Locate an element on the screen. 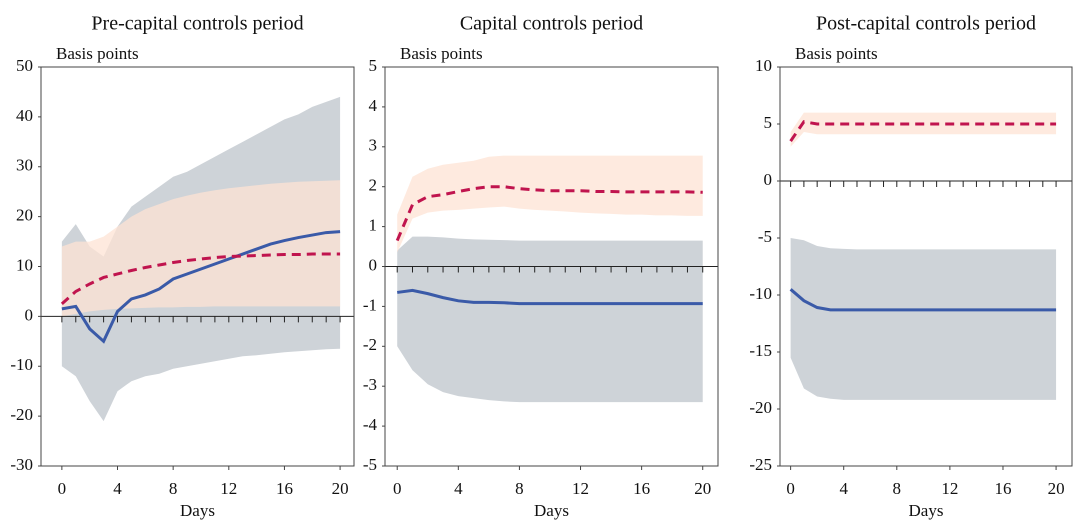 The image size is (1081, 523). y-tick-label: 20 is located at coordinates (24, 215).